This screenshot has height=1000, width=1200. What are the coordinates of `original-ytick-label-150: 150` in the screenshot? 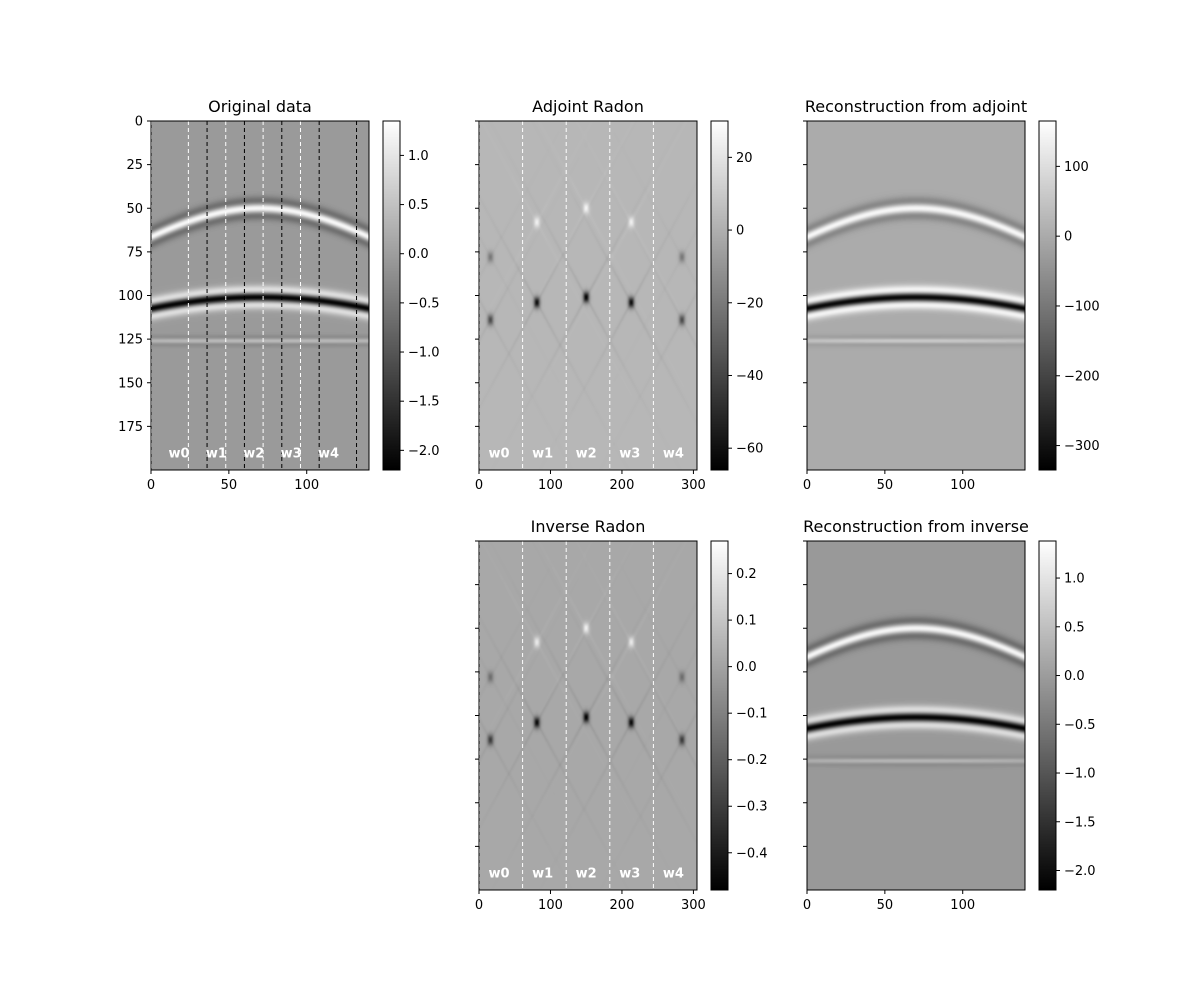 It's located at (130, 383).